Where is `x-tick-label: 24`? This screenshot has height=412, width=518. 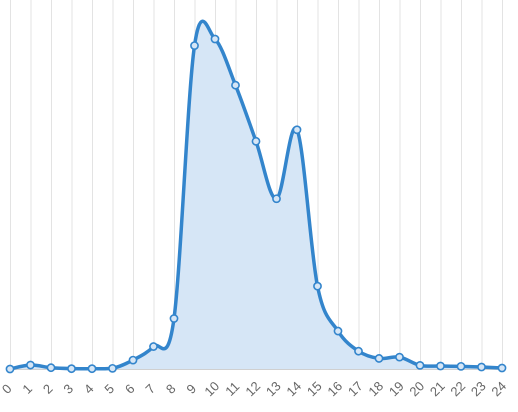
x-tick-label: 24 is located at coordinates (498, 388).